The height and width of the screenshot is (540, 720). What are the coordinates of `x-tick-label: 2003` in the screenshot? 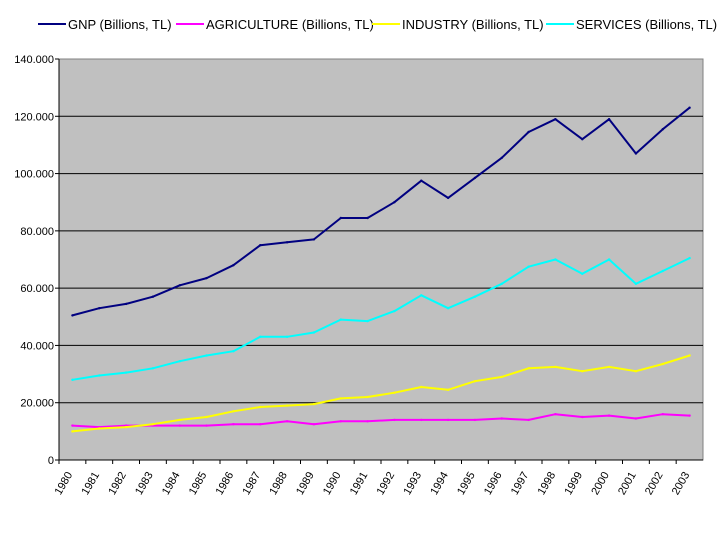 It's located at (681, 483).